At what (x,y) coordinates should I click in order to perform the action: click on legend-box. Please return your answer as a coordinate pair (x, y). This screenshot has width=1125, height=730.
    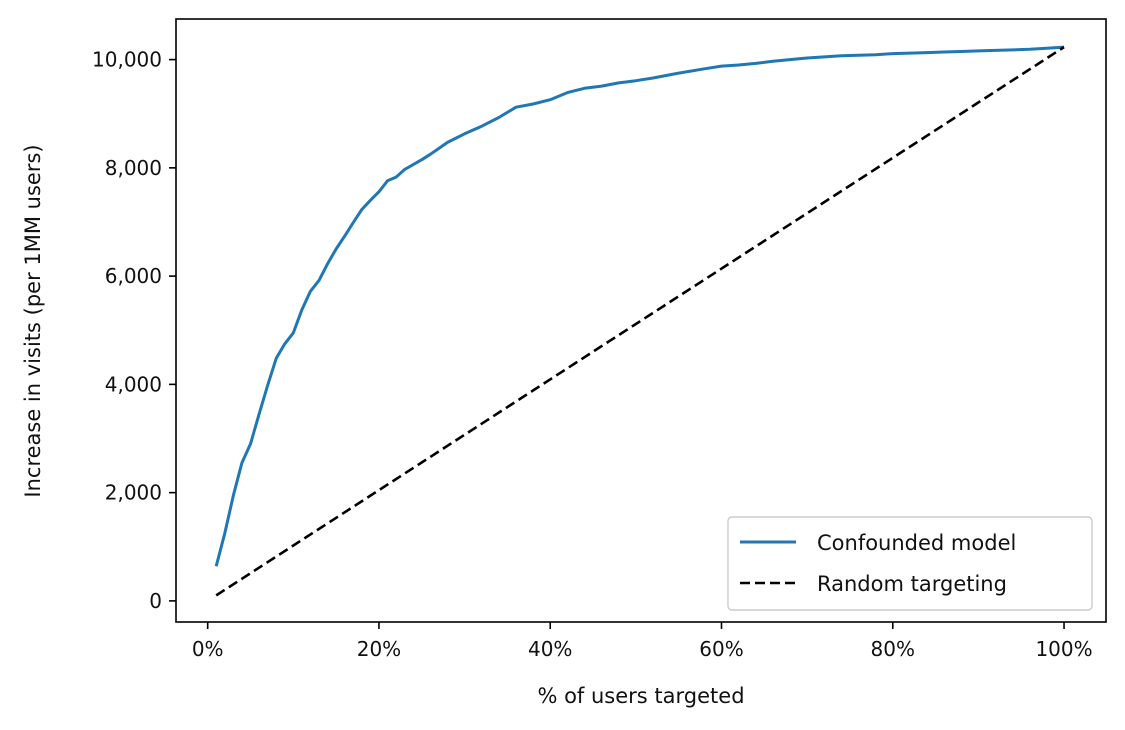
    Looking at the image, I should click on (910, 563).